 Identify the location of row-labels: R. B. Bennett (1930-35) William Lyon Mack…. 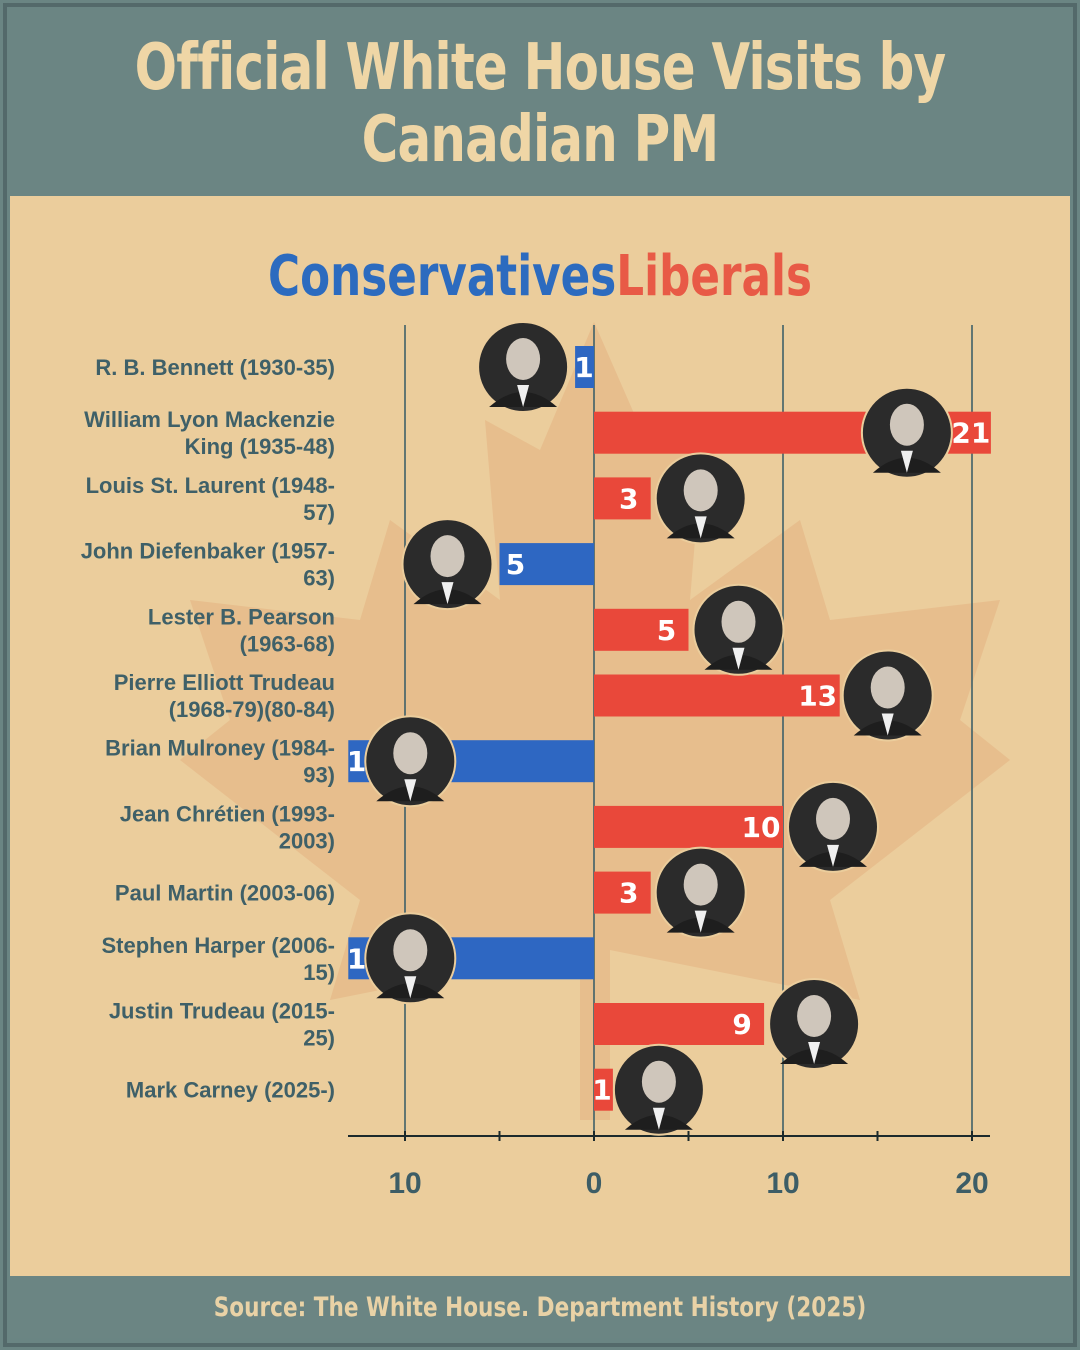
(208, 729).